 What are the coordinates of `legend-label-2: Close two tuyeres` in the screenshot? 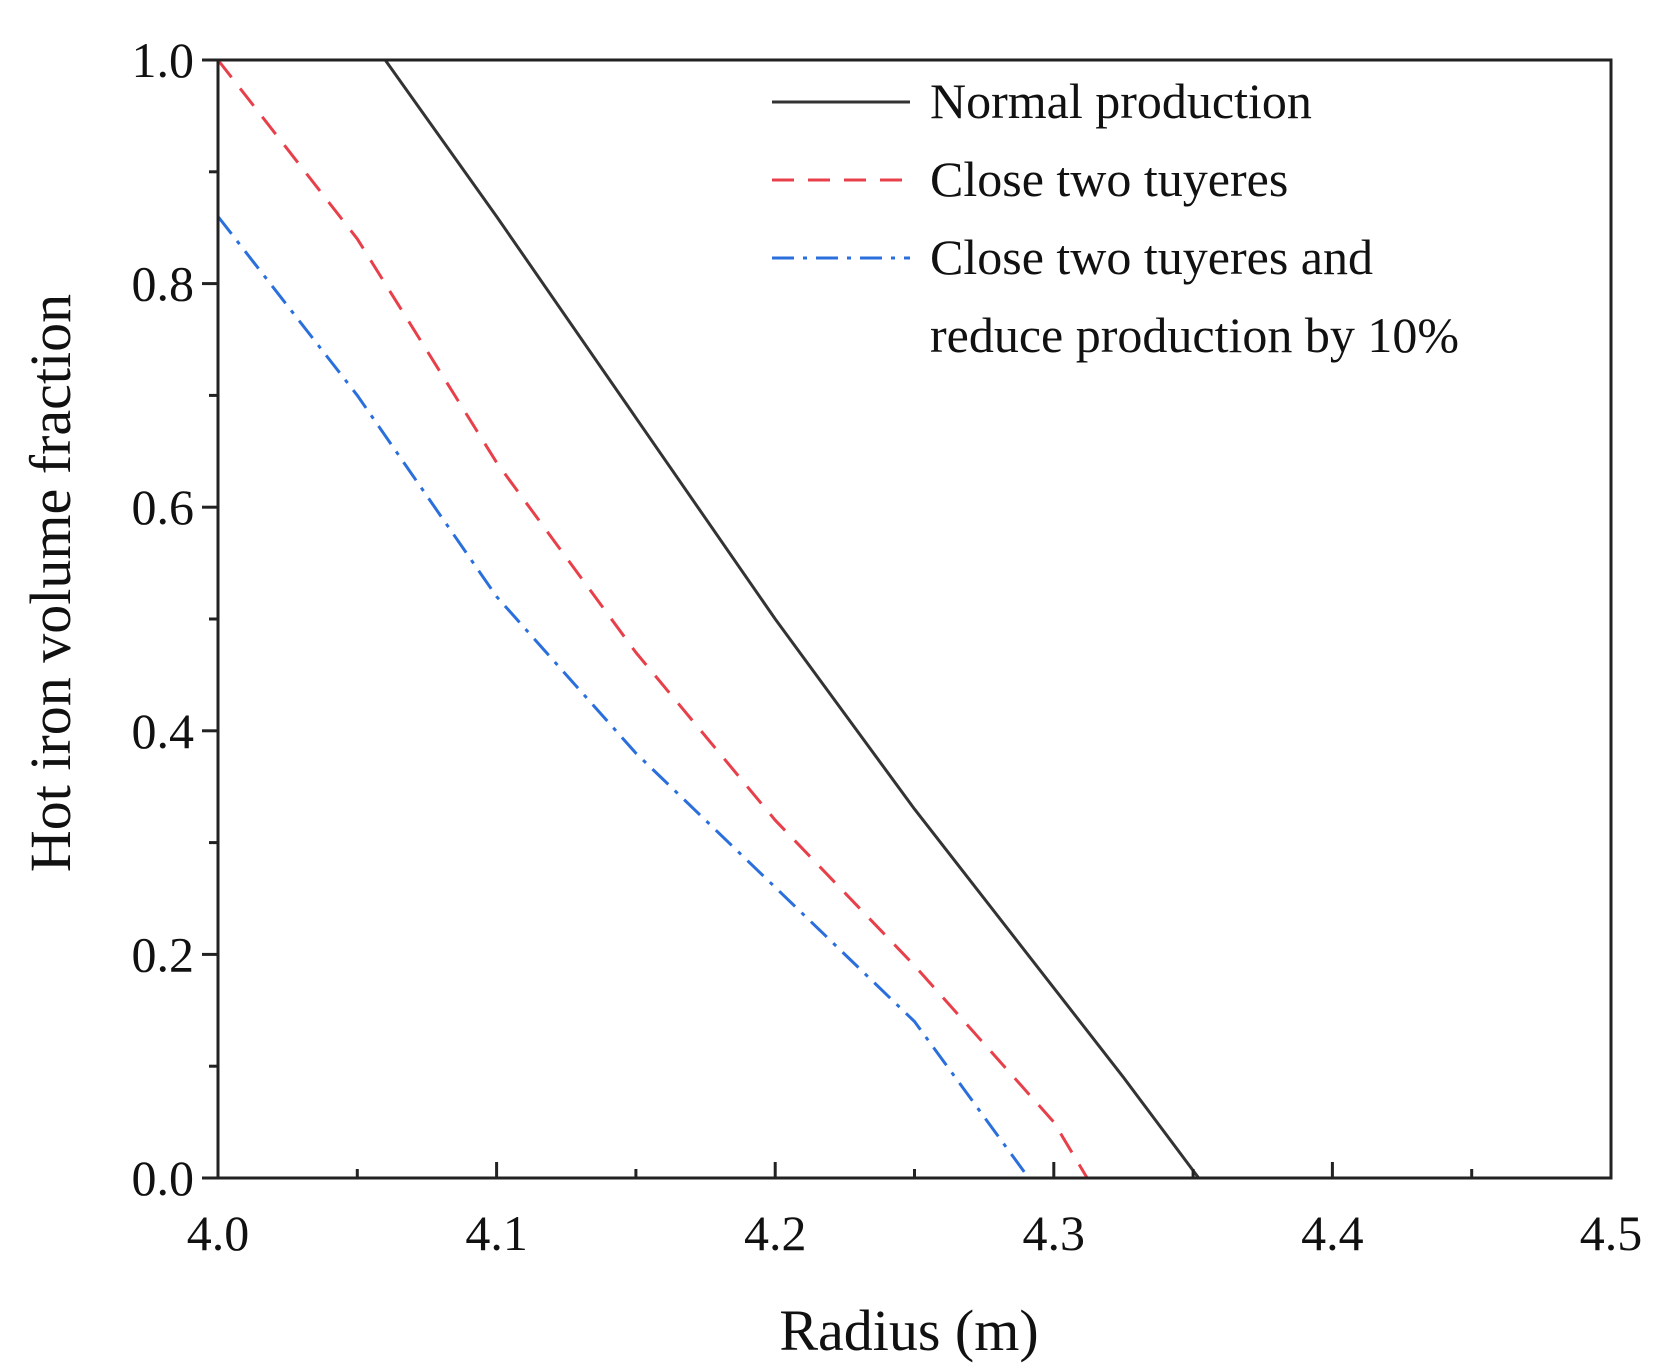 It's located at (1109, 179).